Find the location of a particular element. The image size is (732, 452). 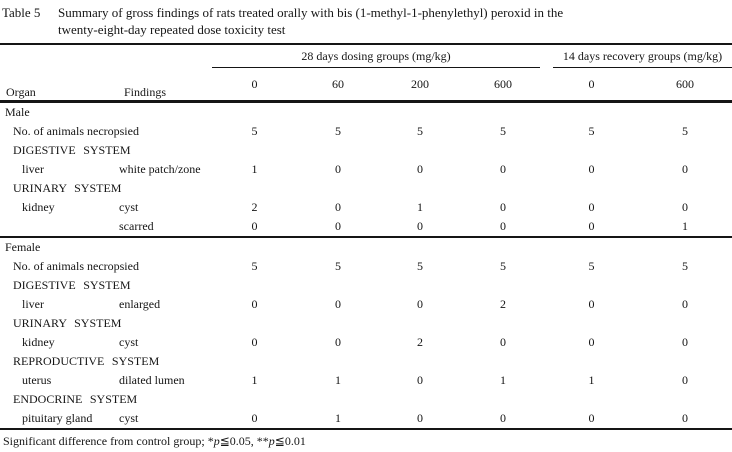

table-row: uterus dilated lumen 1 1 0 1 1 0 is located at coordinates (366, 380).